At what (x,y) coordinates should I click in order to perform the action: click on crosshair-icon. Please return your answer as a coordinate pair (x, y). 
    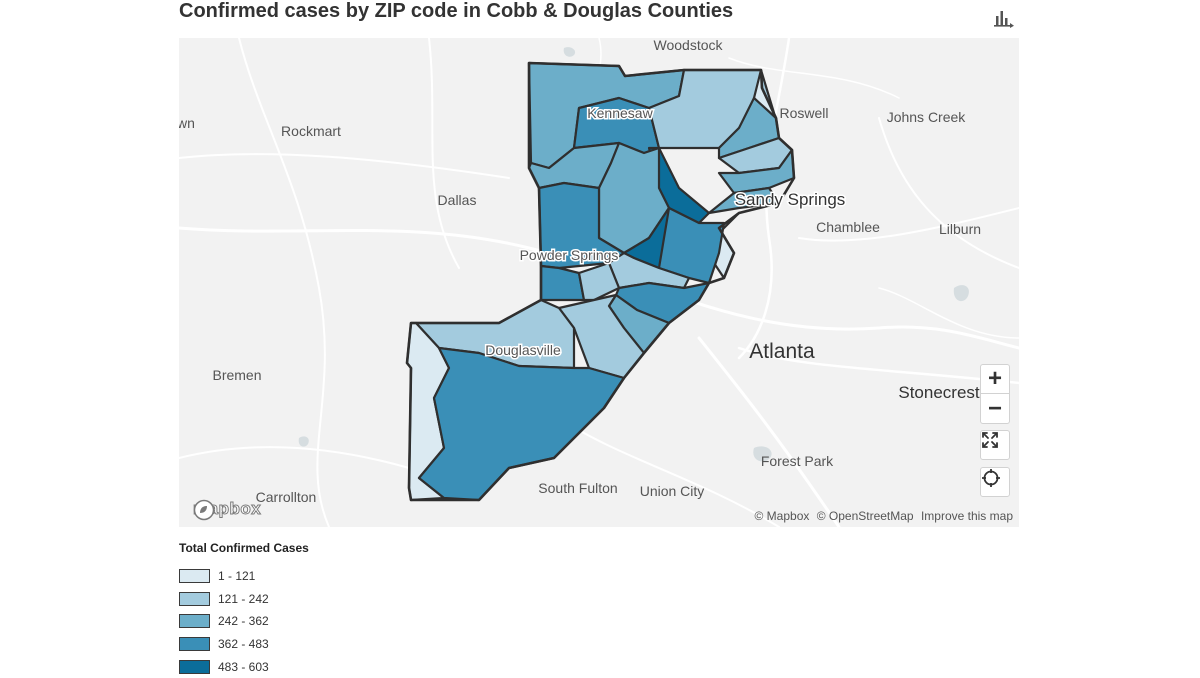
    Looking at the image, I should click on (991, 478).